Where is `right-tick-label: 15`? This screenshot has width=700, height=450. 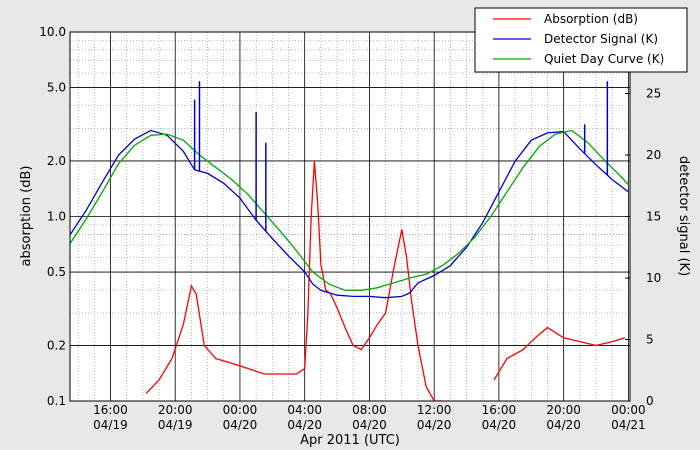
right-tick-label: 15 is located at coordinates (653, 217).